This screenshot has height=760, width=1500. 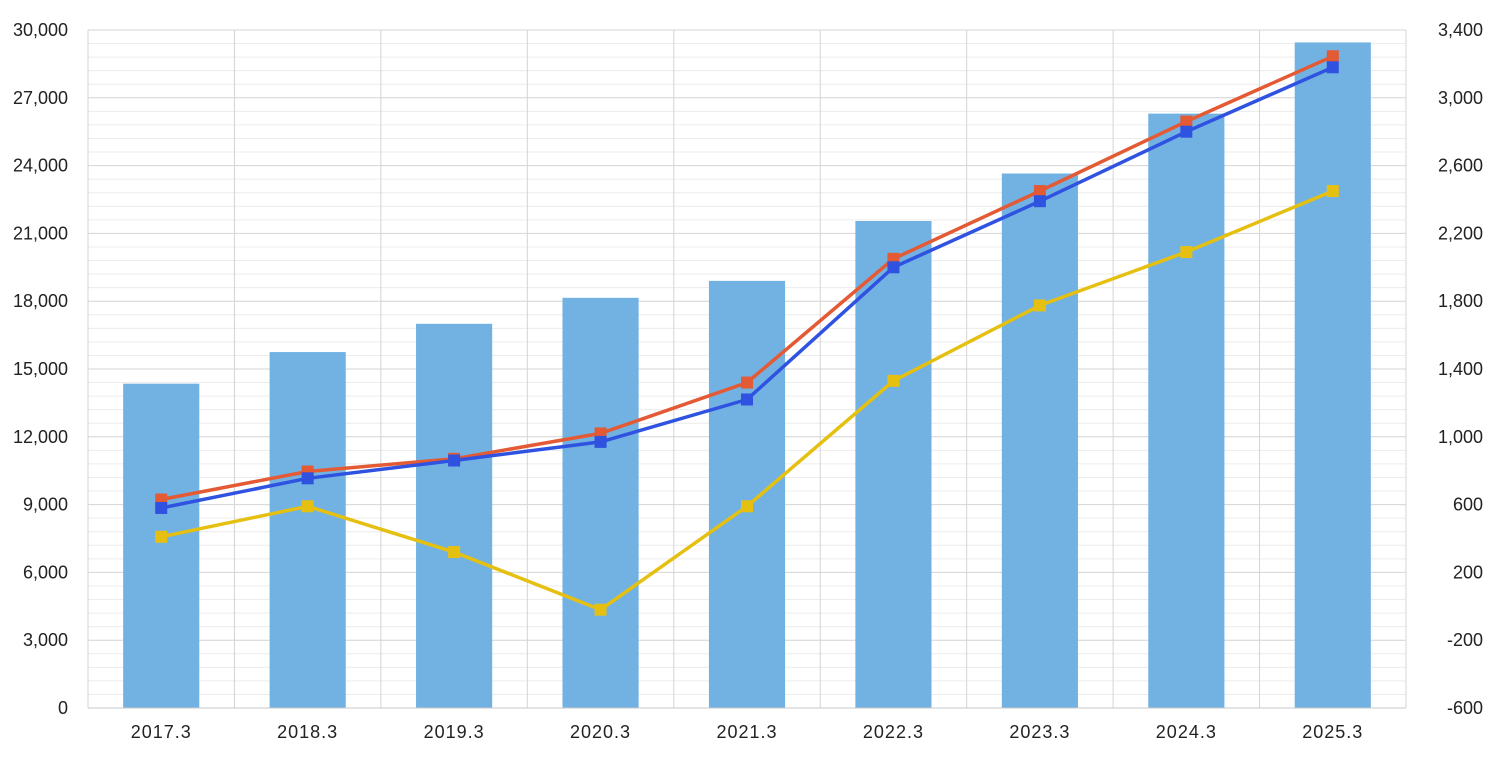 I want to click on left-tick-label: 18,000, so click(x=40, y=301).